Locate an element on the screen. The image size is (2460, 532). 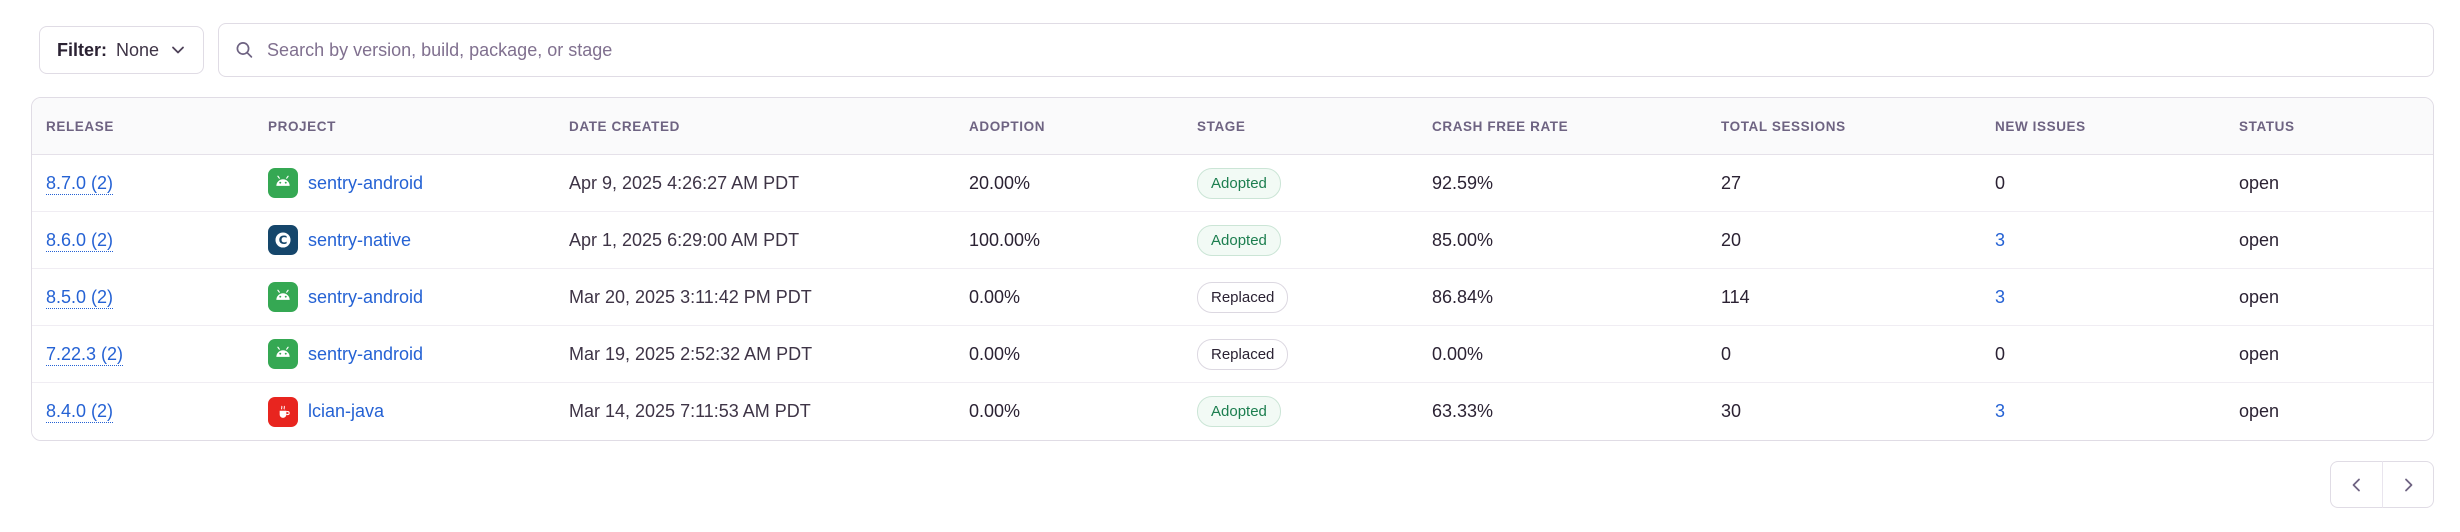
java-icon is located at coordinates (283, 411).